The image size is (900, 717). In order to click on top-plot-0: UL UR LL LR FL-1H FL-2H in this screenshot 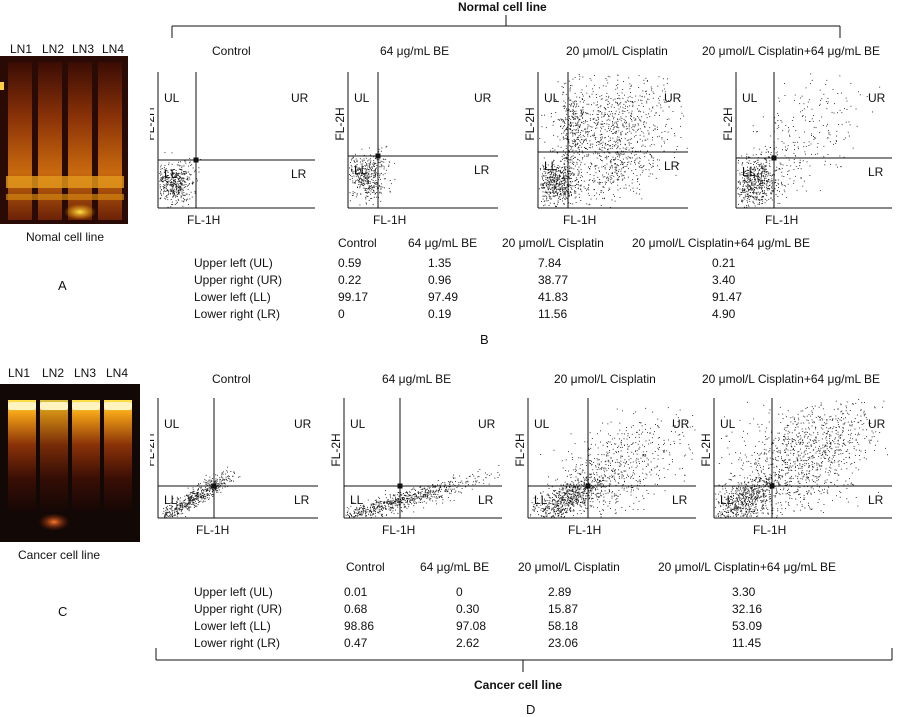, I will do `click(232, 149)`.